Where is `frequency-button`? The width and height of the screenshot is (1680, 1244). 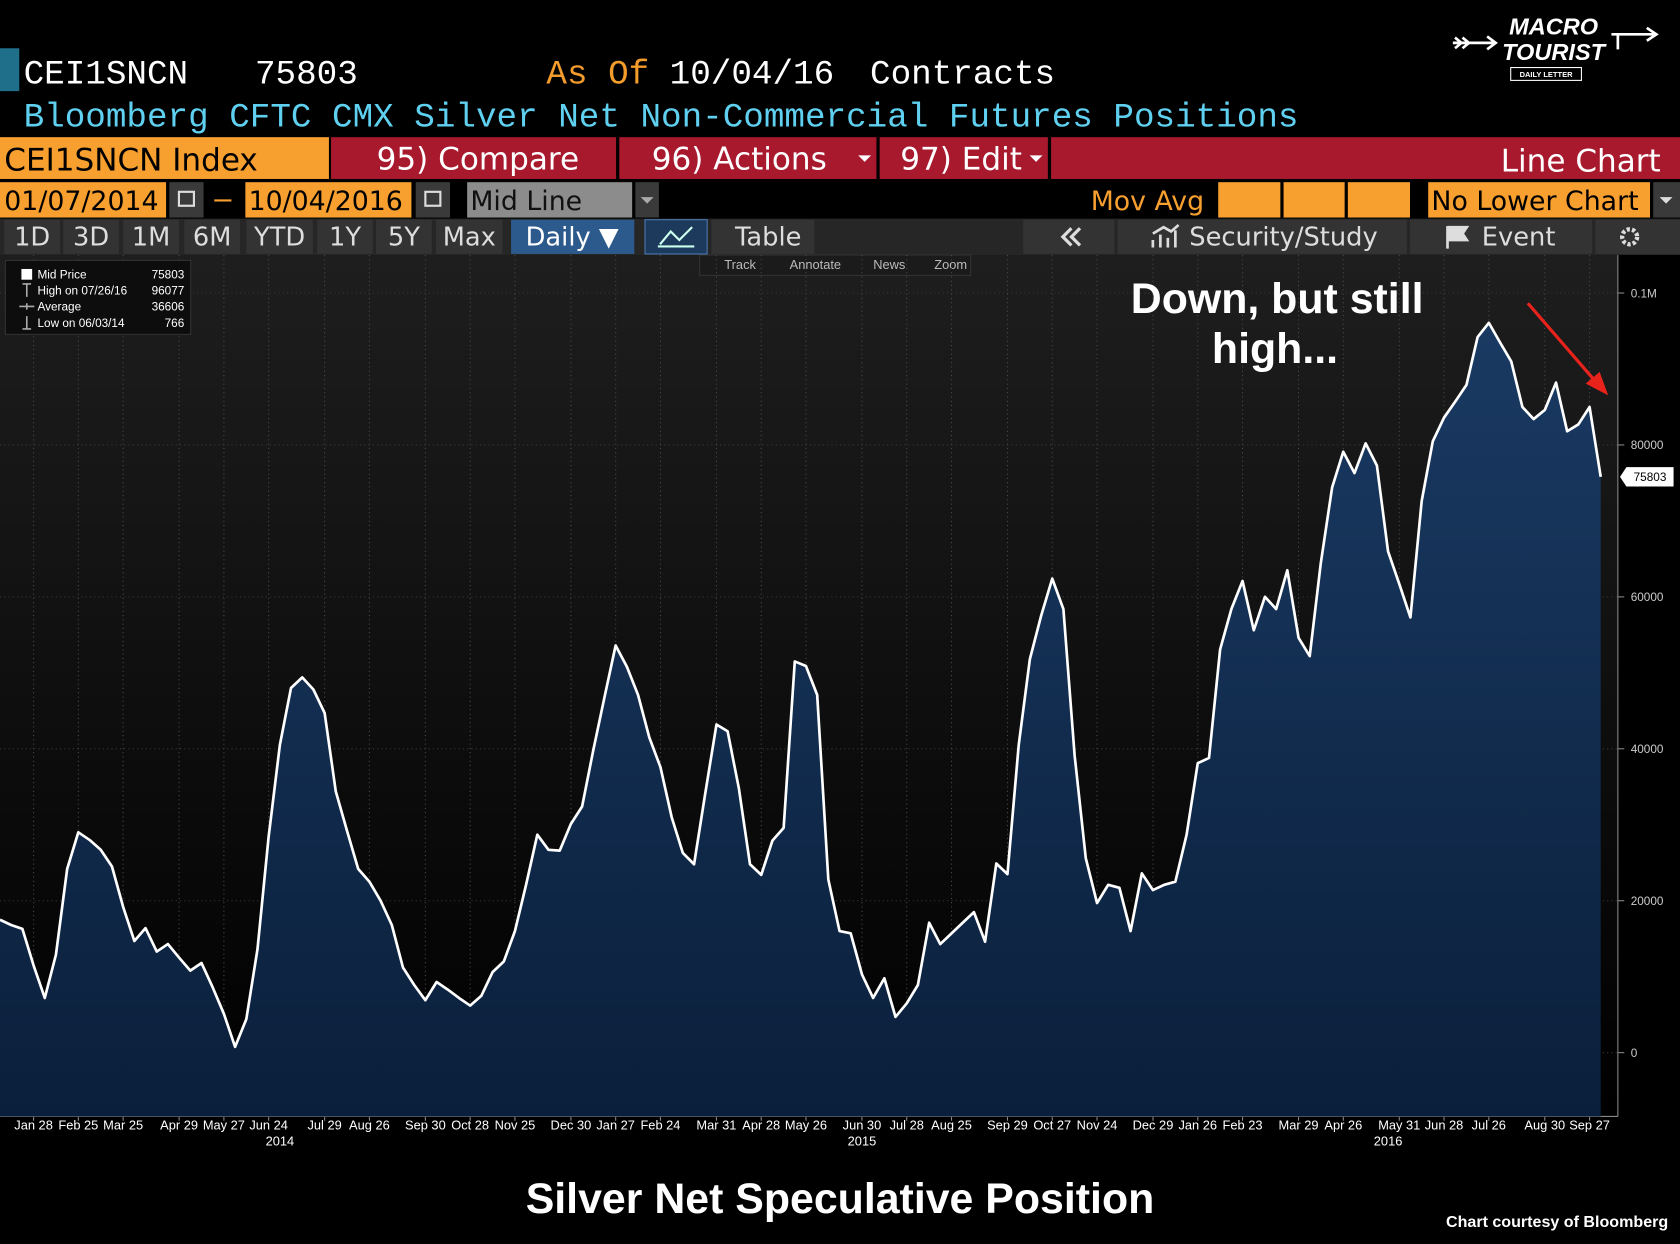 frequency-button is located at coordinates (573, 236).